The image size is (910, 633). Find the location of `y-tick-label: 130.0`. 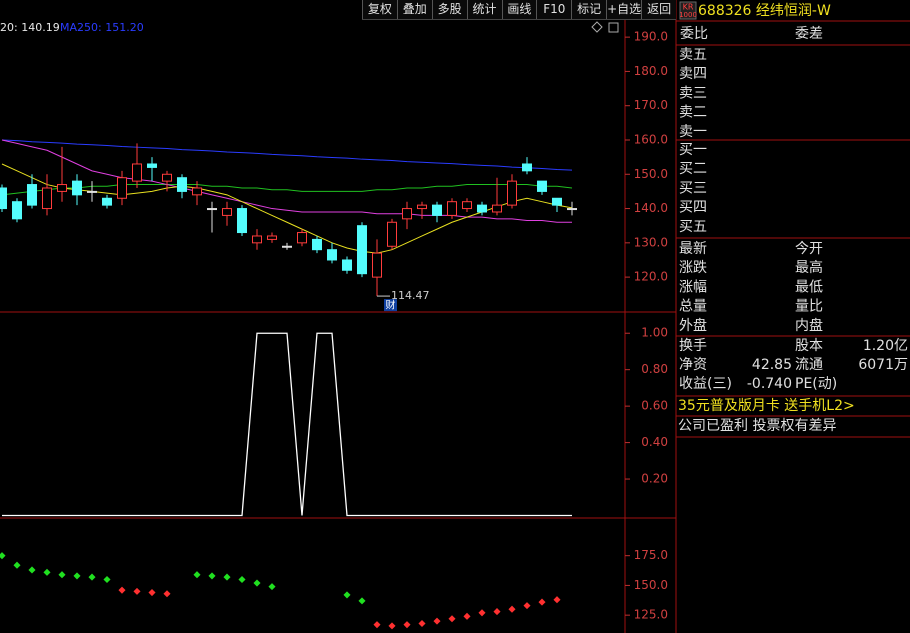

y-tick-label: 130.0 is located at coordinates (651, 242).